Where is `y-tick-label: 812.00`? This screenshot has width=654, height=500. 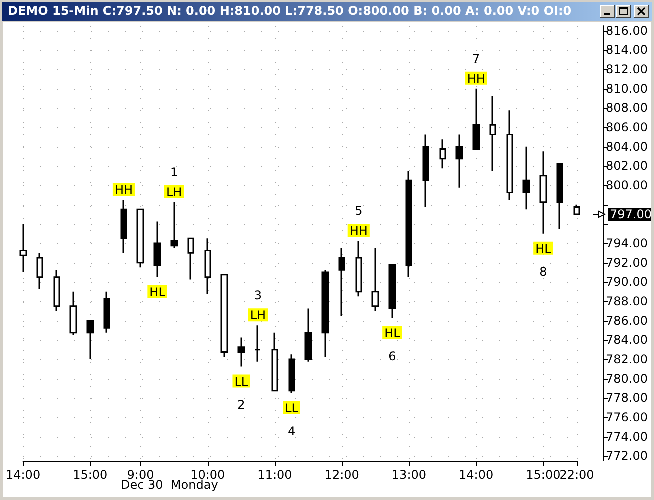 y-tick-label: 812.00 is located at coordinates (627, 69).